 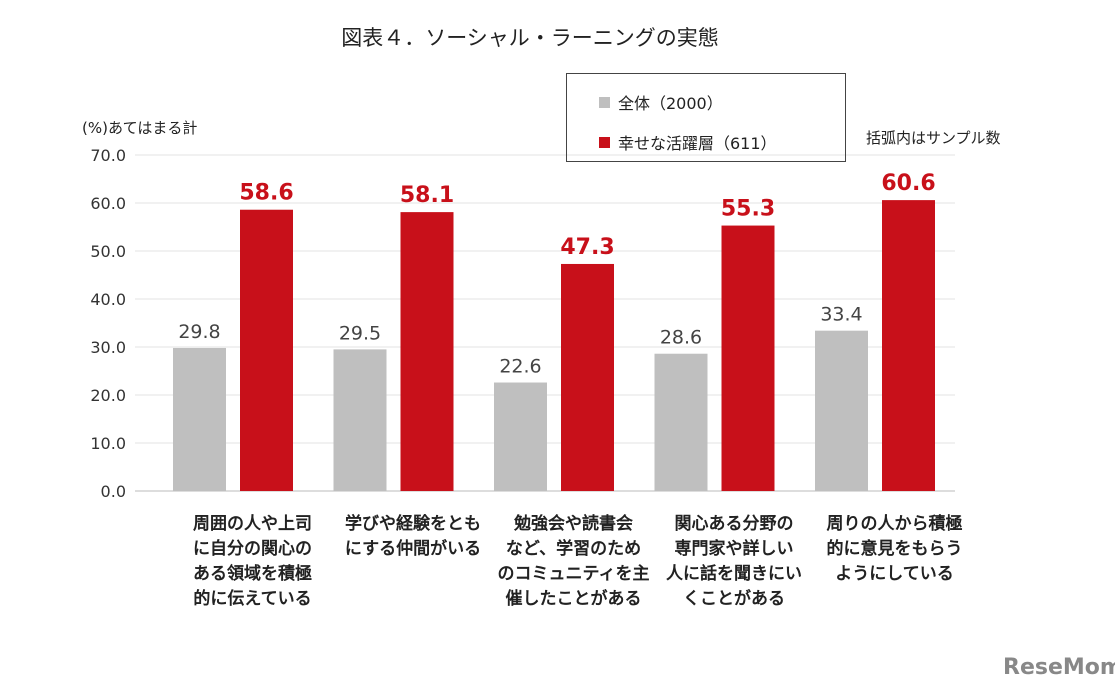 What do you see at coordinates (520, 367) in the screenshot?
I see `data-label: 22.6` at bounding box center [520, 367].